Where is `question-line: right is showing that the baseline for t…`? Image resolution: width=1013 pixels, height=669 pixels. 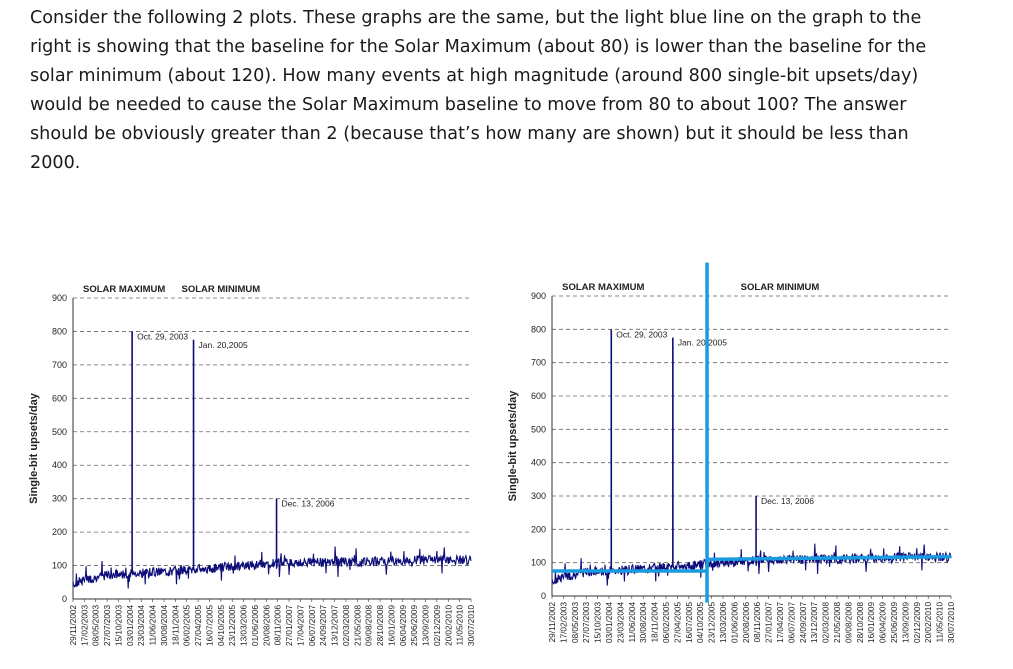 question-line: right is showing that the baseline for t… is located at coordinates (478, 47).